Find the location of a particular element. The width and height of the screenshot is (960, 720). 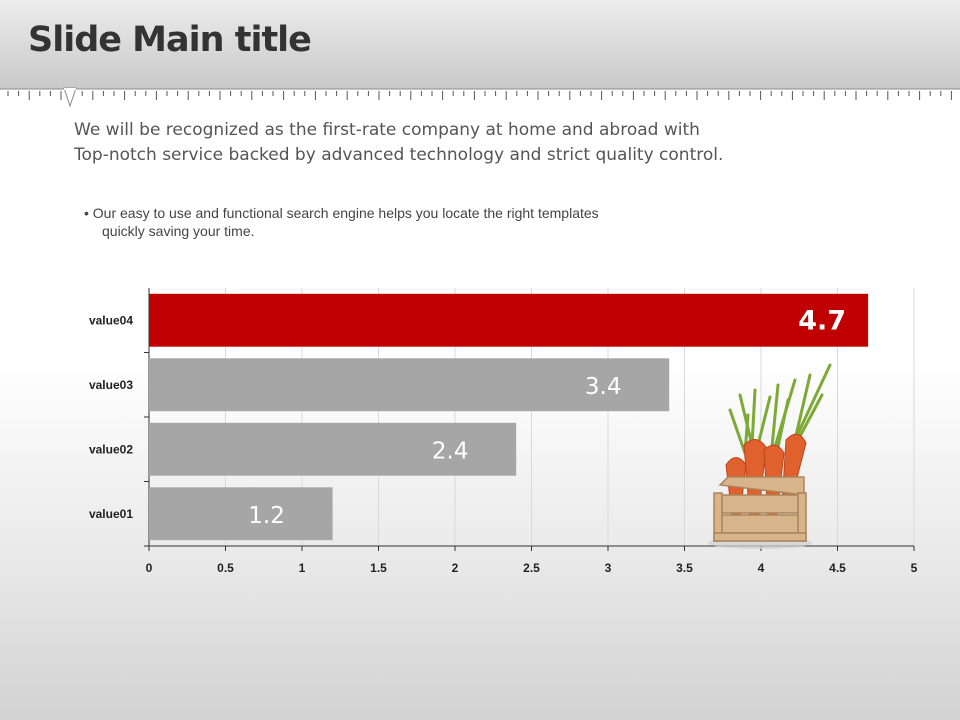

x-tick-label: 5 is located at coordinates (914, 568).